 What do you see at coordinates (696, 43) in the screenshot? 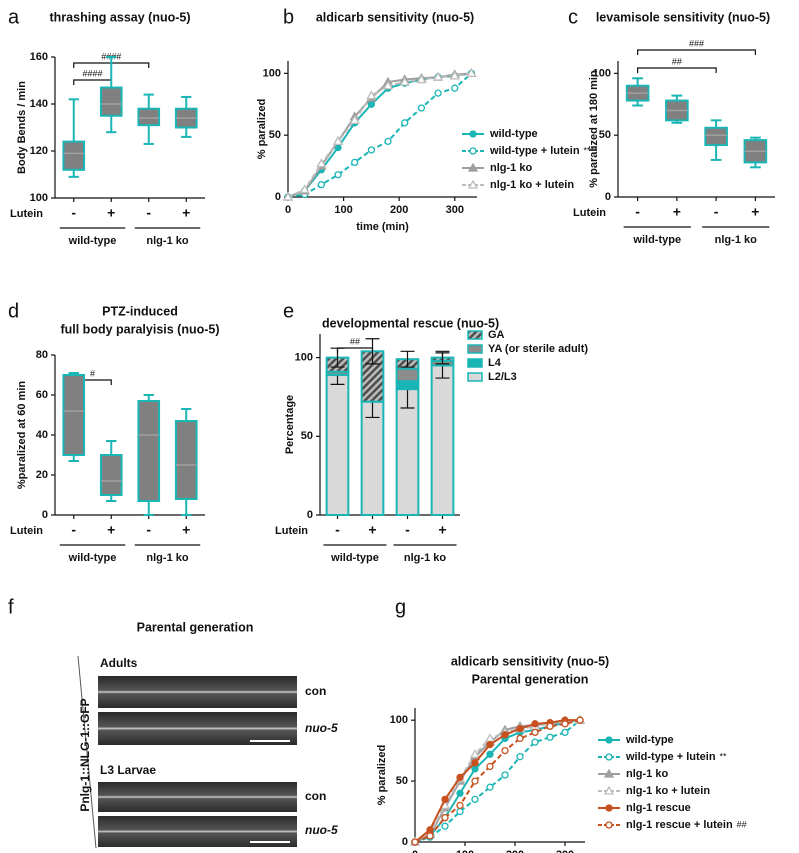
I see `significance-label: ###` at bounding box center [696, 43].